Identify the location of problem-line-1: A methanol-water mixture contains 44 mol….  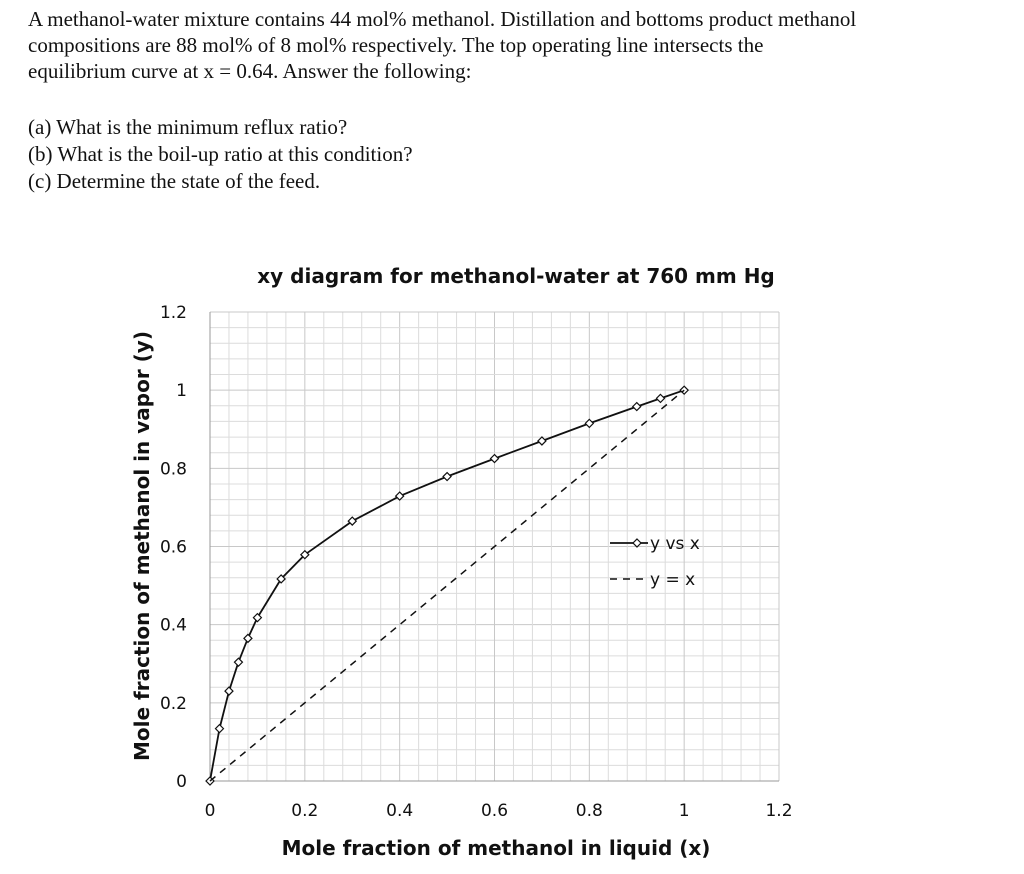
(442, 19).